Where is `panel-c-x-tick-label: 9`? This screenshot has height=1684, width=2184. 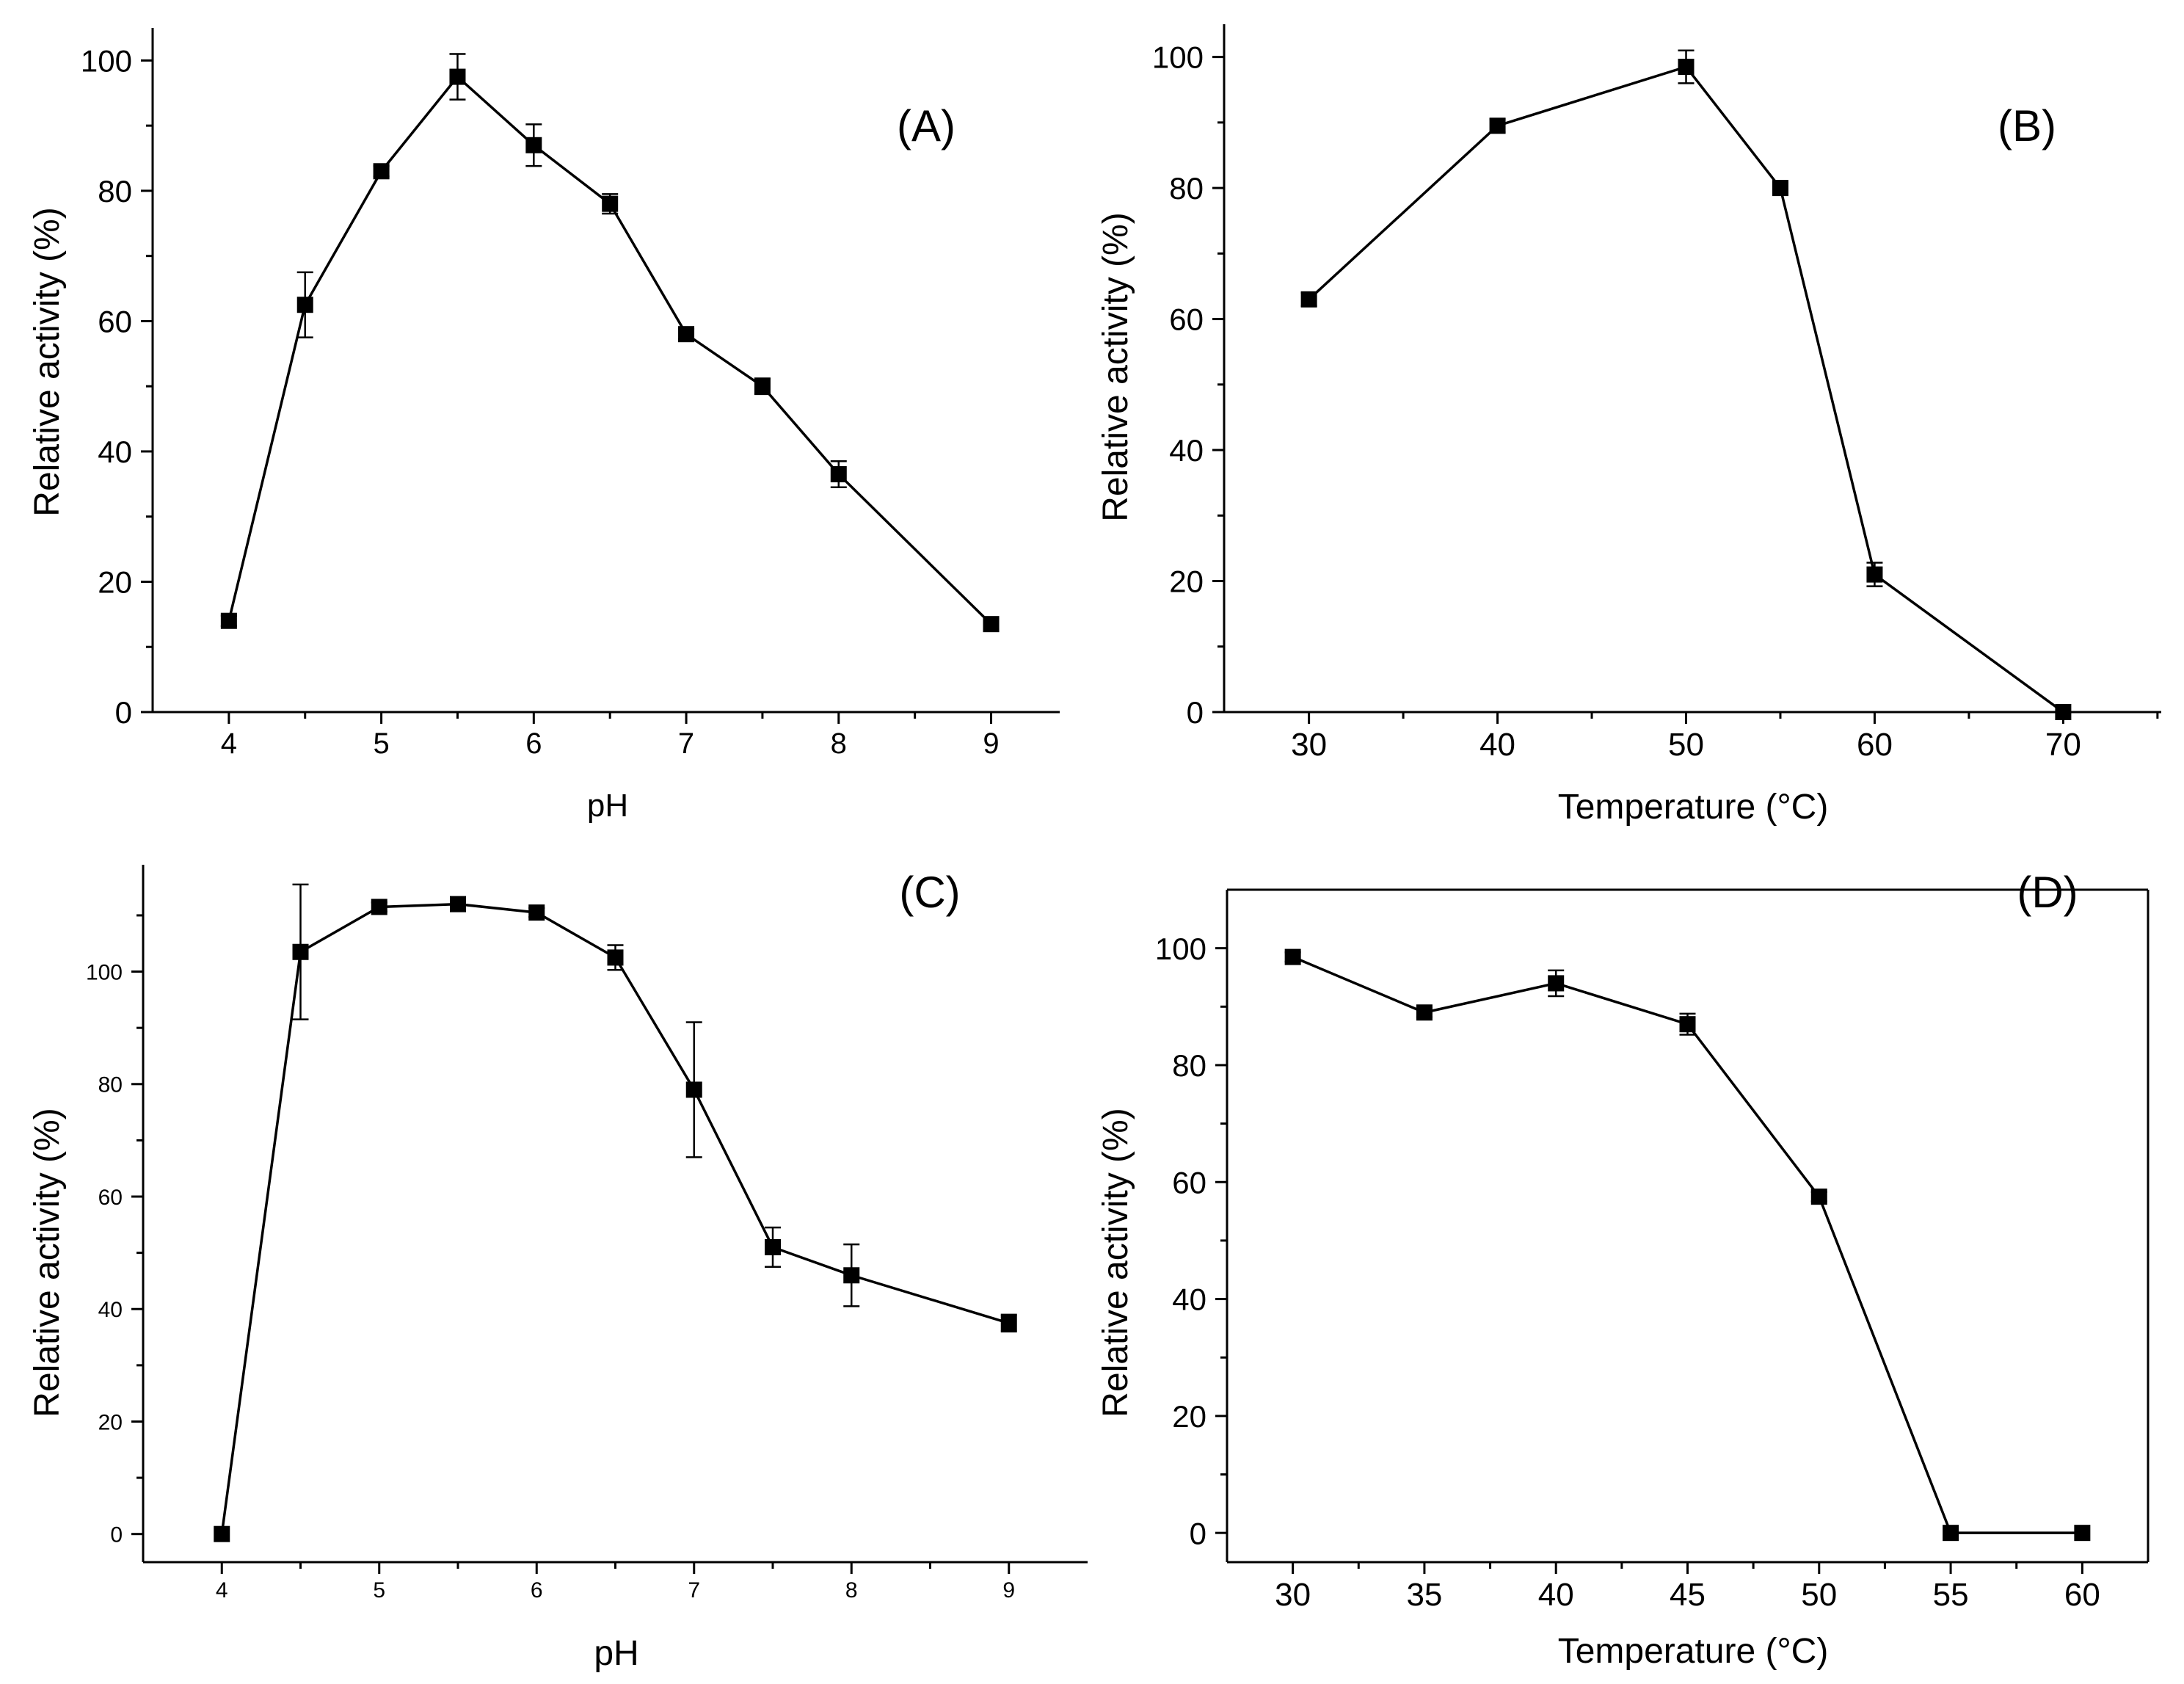
panel-c-x-tick-label: 9 is located at coordinates (1008, 1590).